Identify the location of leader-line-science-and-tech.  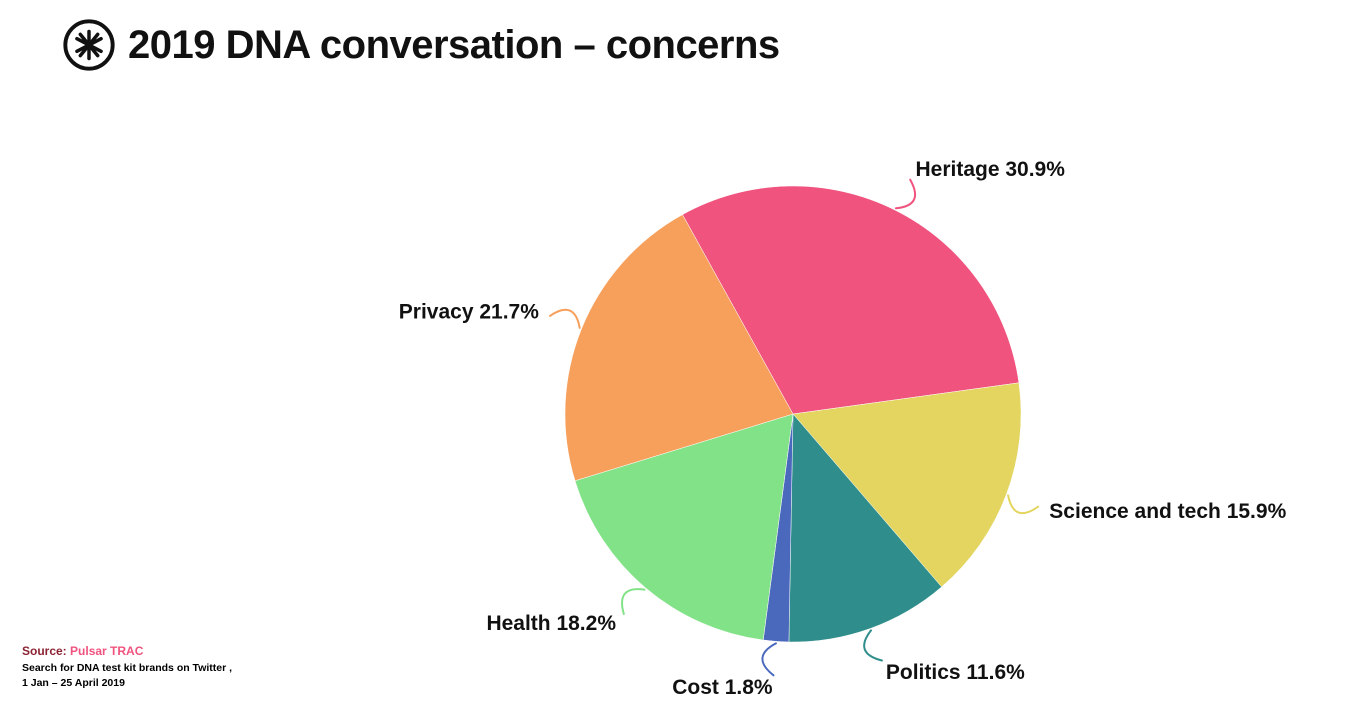
(1023, 504).